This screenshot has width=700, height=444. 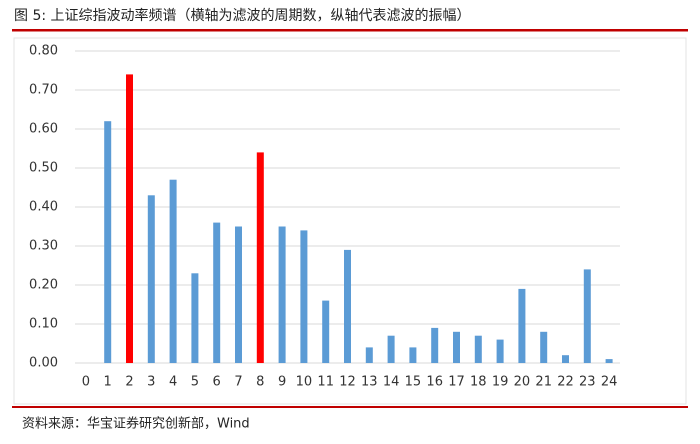 What do you see at coordinates (43, 285) in the screenshot?
I see `y-tick-label: 0.20` at bounding box center [43, 285].